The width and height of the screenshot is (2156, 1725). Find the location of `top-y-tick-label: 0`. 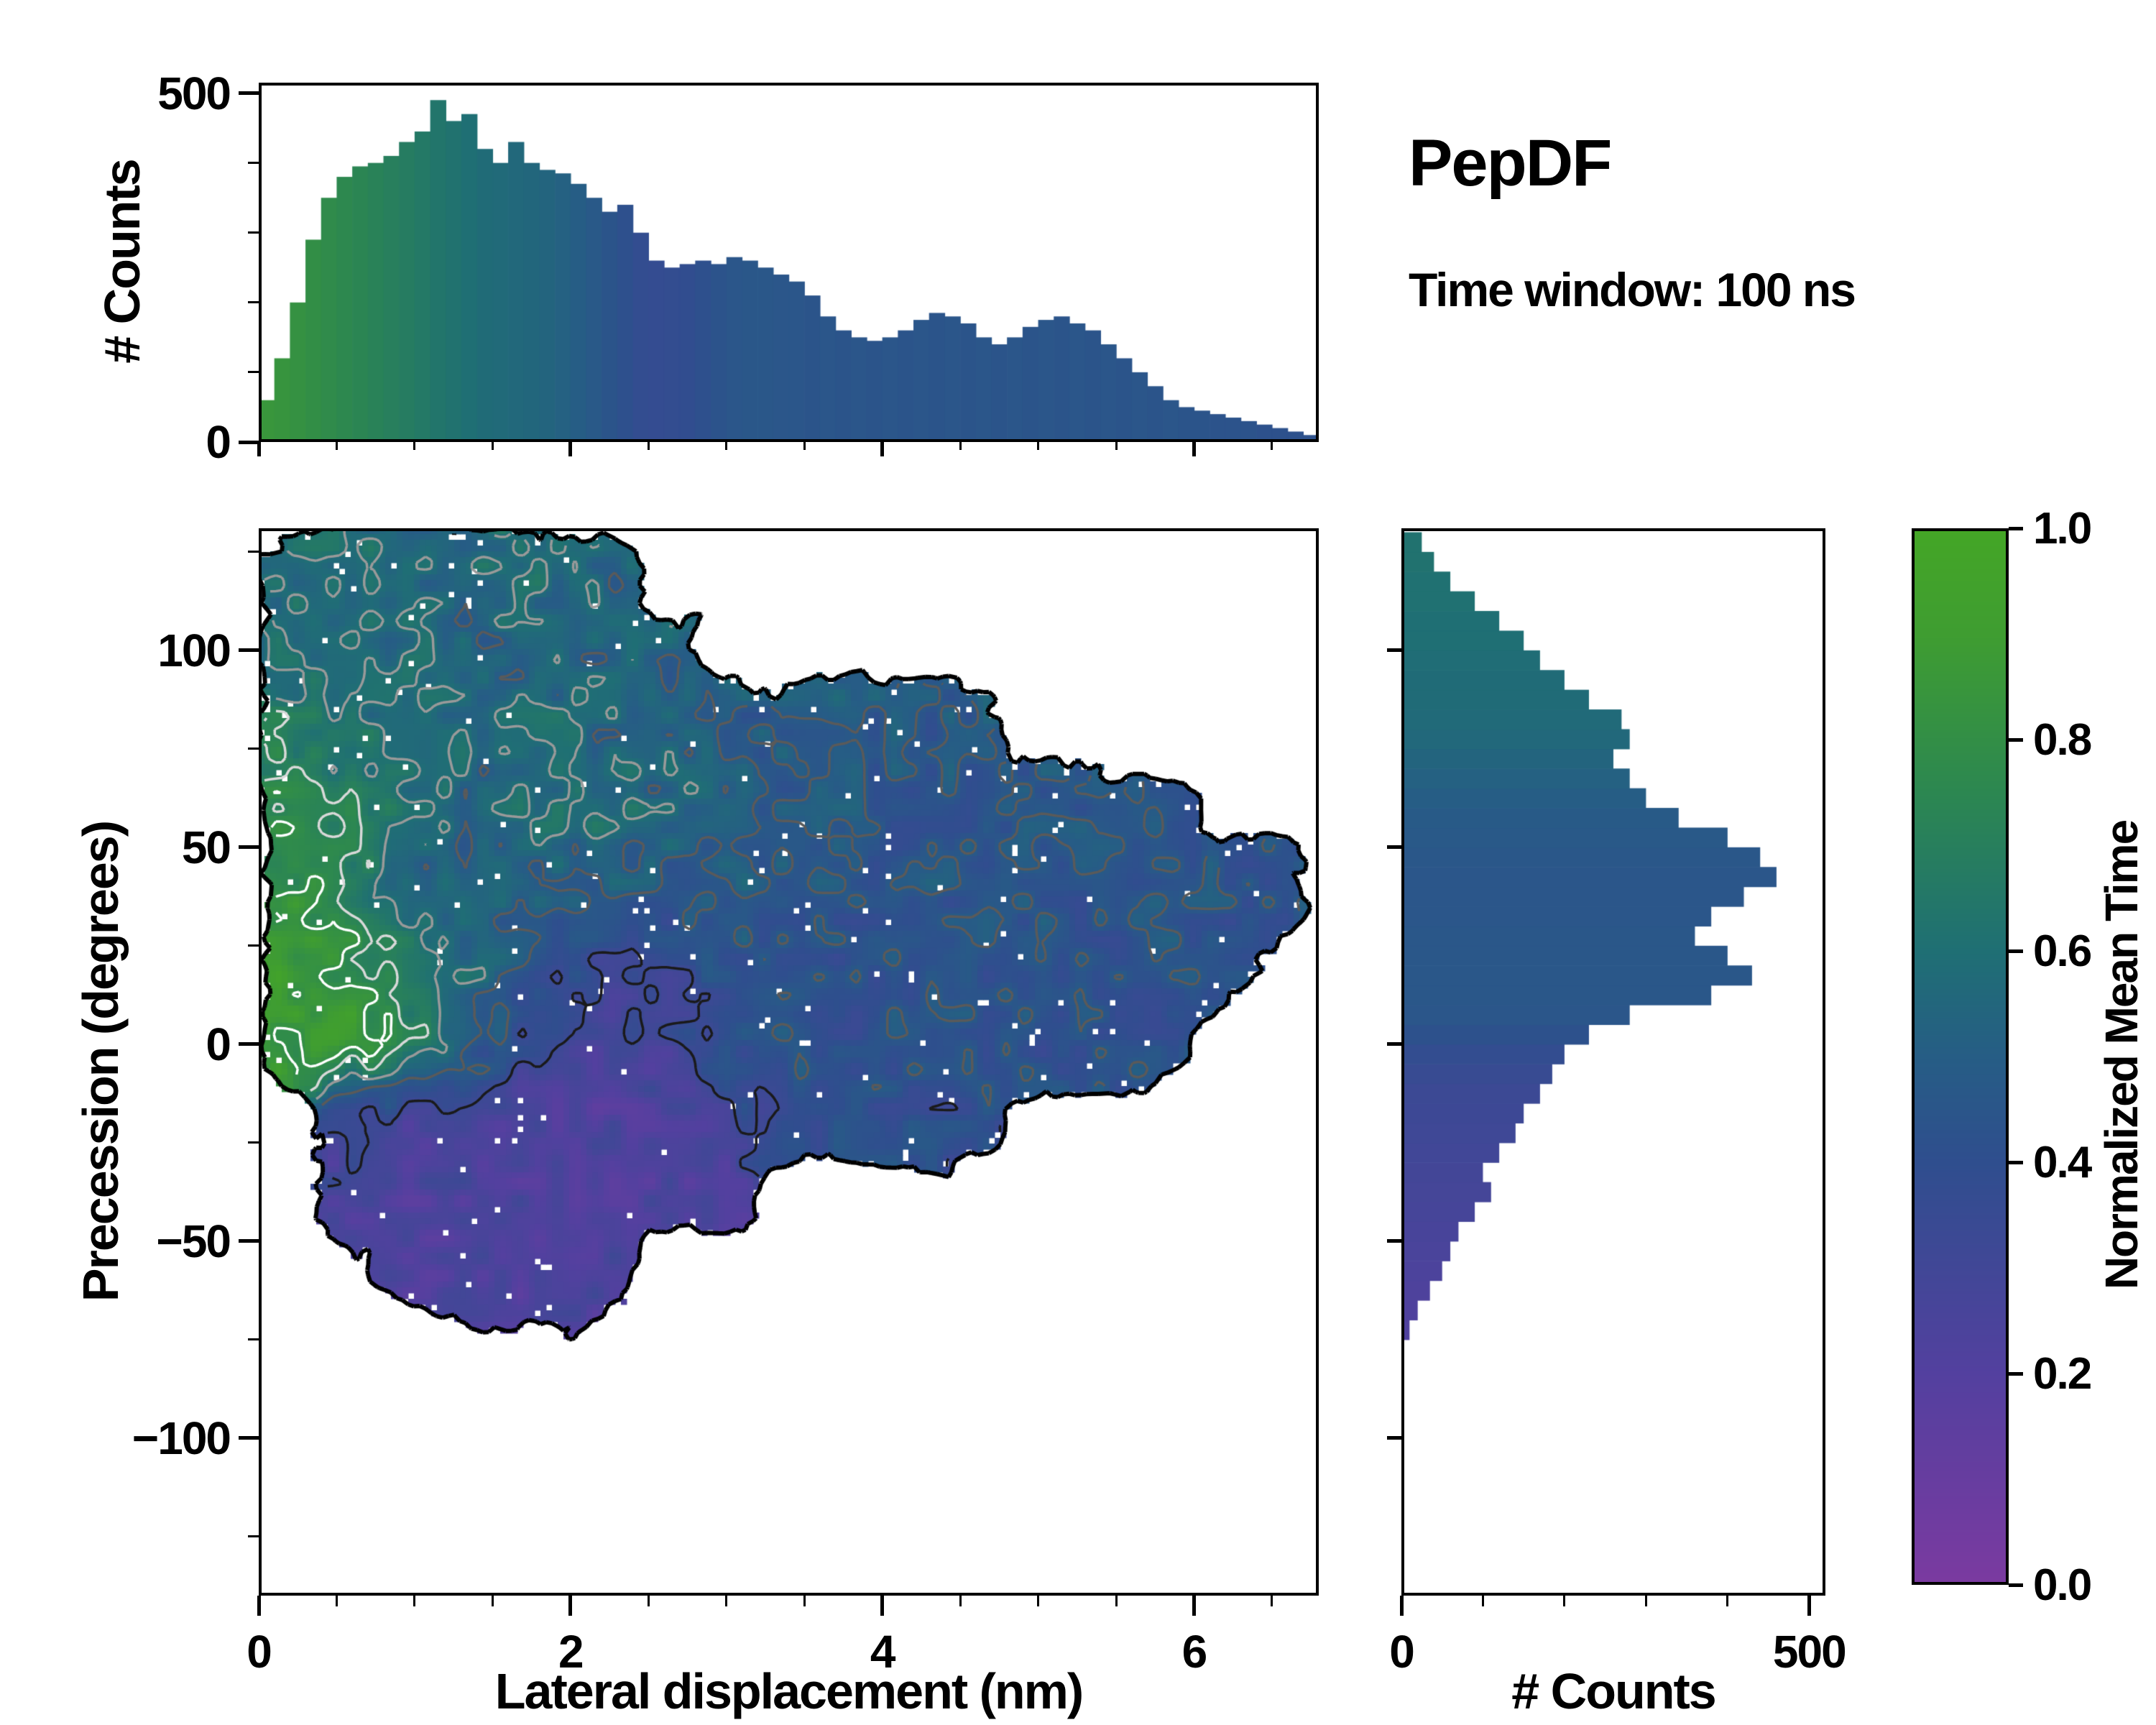

top-y-tick-label: 0 is located at coordinates (219, 442).